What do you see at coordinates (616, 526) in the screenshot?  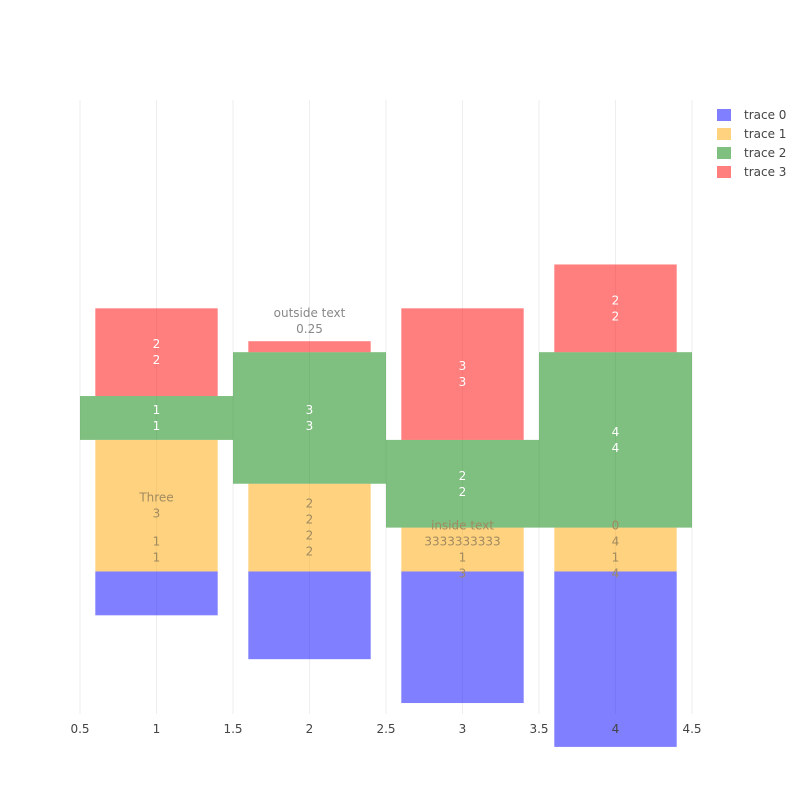 I see `bar-text-label: 0` at bounding box center [616, 526].